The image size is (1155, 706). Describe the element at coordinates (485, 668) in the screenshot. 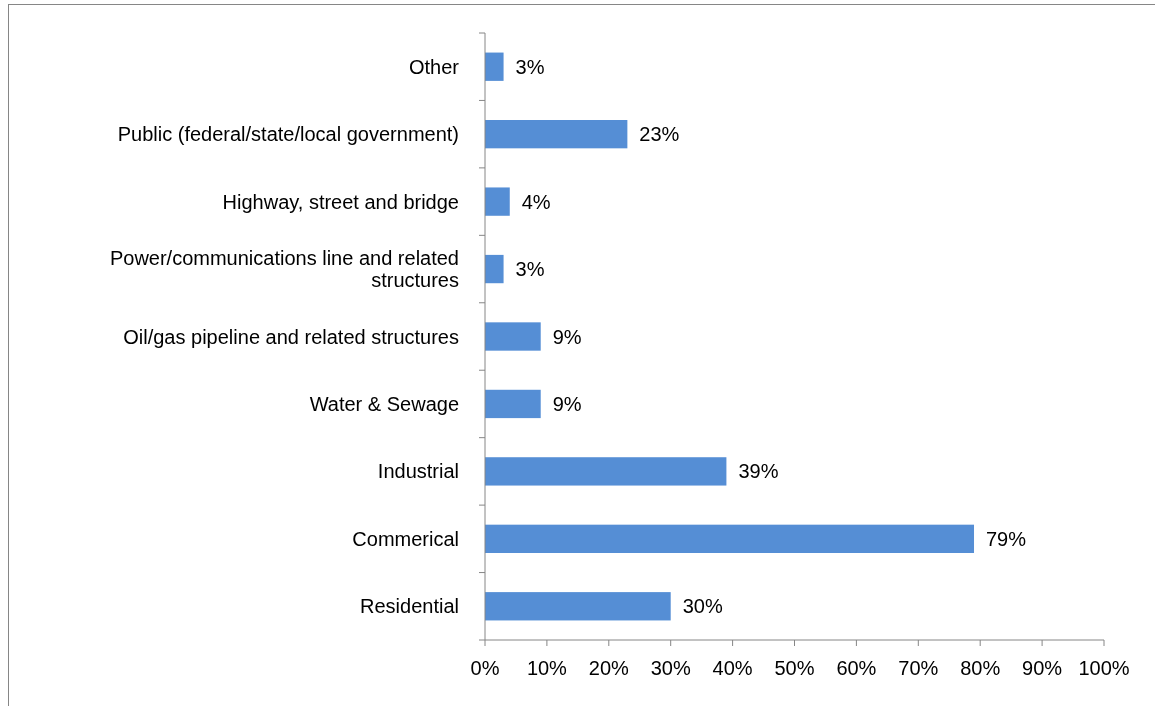

I see `x-tick-label: 0%` at that location.